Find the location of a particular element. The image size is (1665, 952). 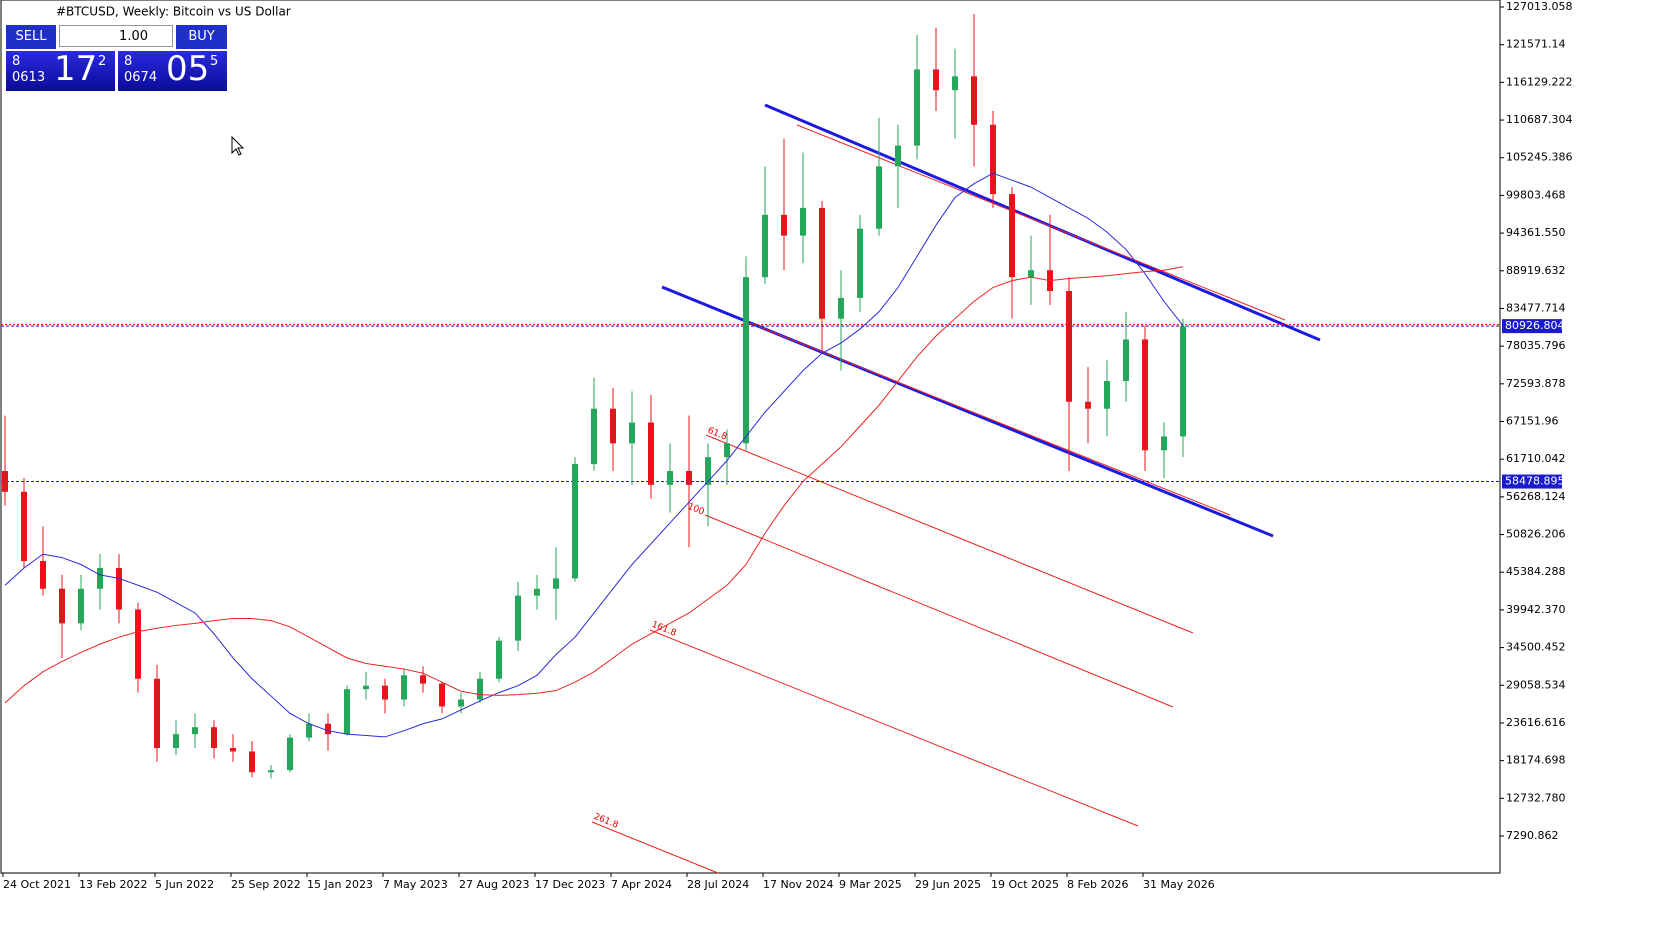

cursor is located at coordinates (238, 145).